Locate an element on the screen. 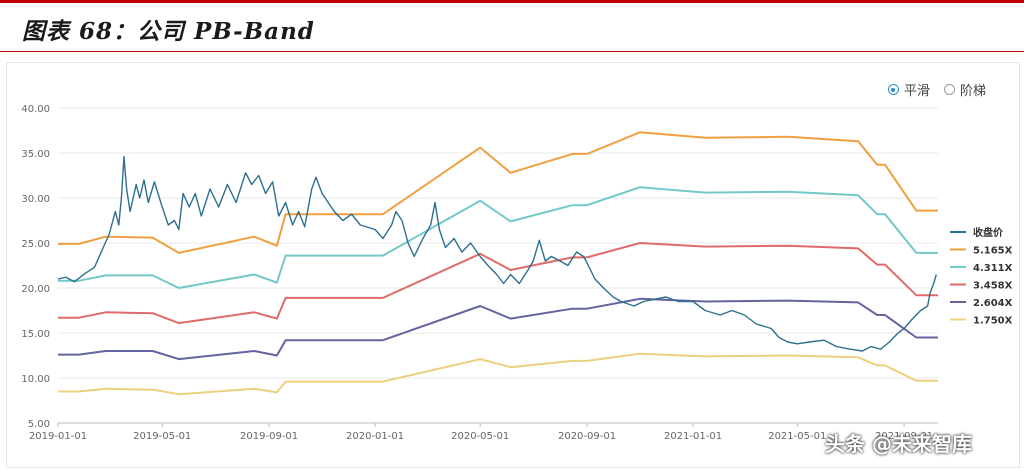  x-tick-label: 2019-01-01 is located at coordinates (58, 436).